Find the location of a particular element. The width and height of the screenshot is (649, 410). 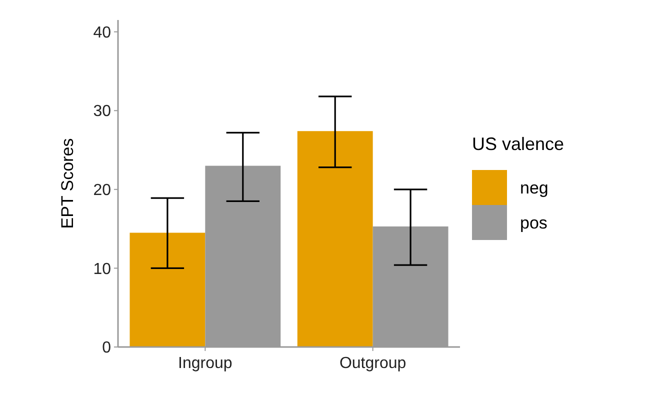

y-tick-label: 20 is located at coordinates (102, 191).